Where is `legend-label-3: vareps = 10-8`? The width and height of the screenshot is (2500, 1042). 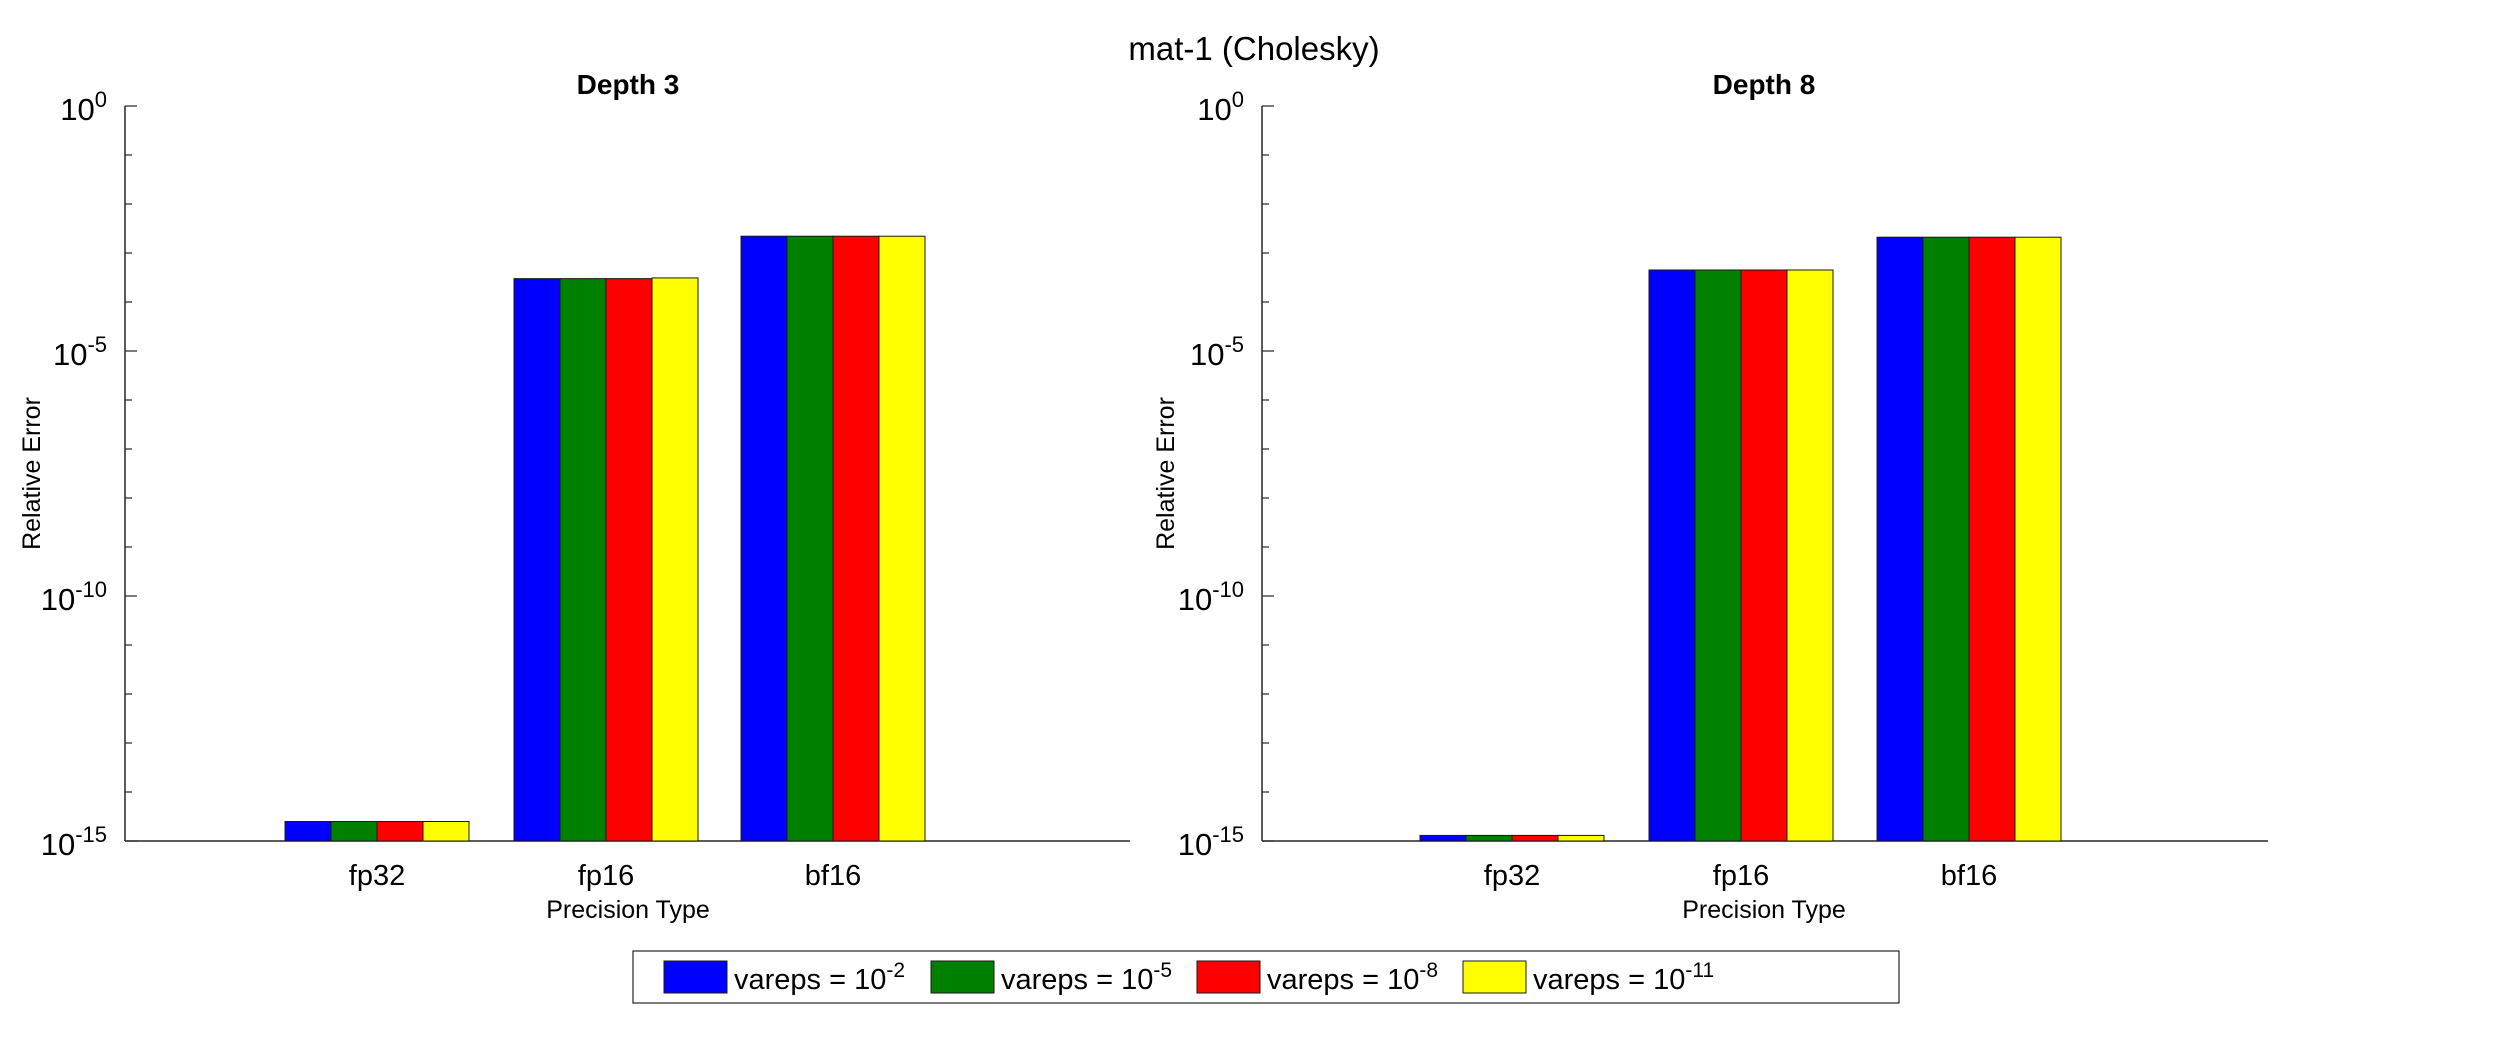 legend-label-3: vareps = 10-8 is located at coordinates (1352, 977).